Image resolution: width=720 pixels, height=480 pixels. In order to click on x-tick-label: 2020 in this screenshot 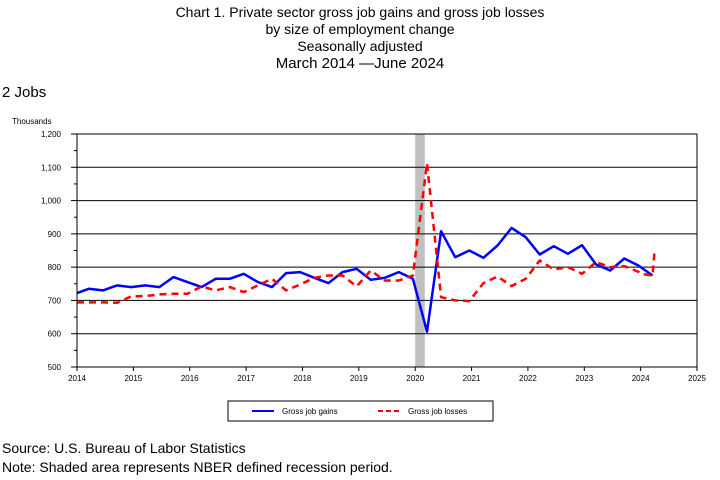, I will do `click(415, 378)`.